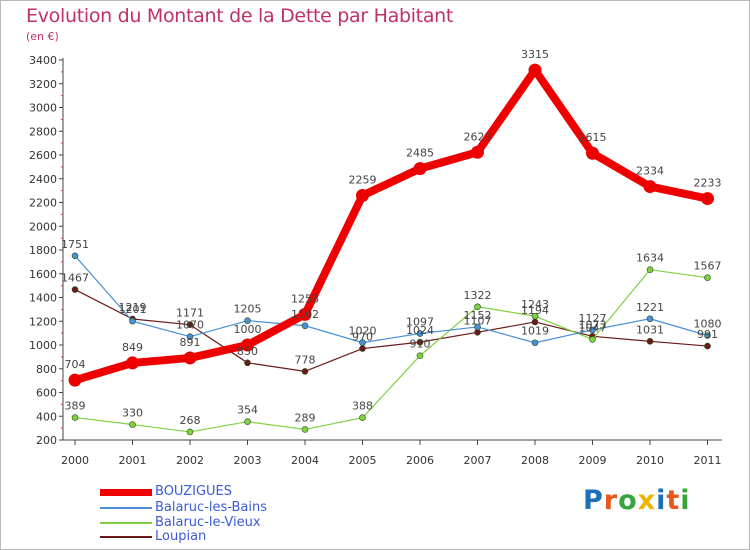 The height and width of the screenshot is (550, 750). What do you see at coordinates (248, 460) in the screenshot?
I see `x-tick-label: 2003` at bounding box center [248, 460].